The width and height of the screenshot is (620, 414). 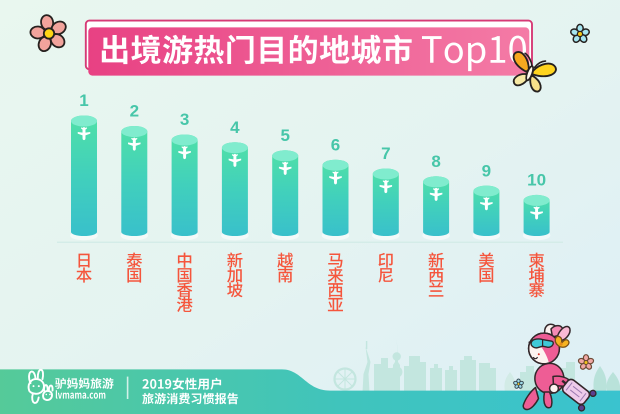 What do you see at coordinates (536, 180) in the screenshot?
I see `svg-text: 10` at bounding box center [536, 180].